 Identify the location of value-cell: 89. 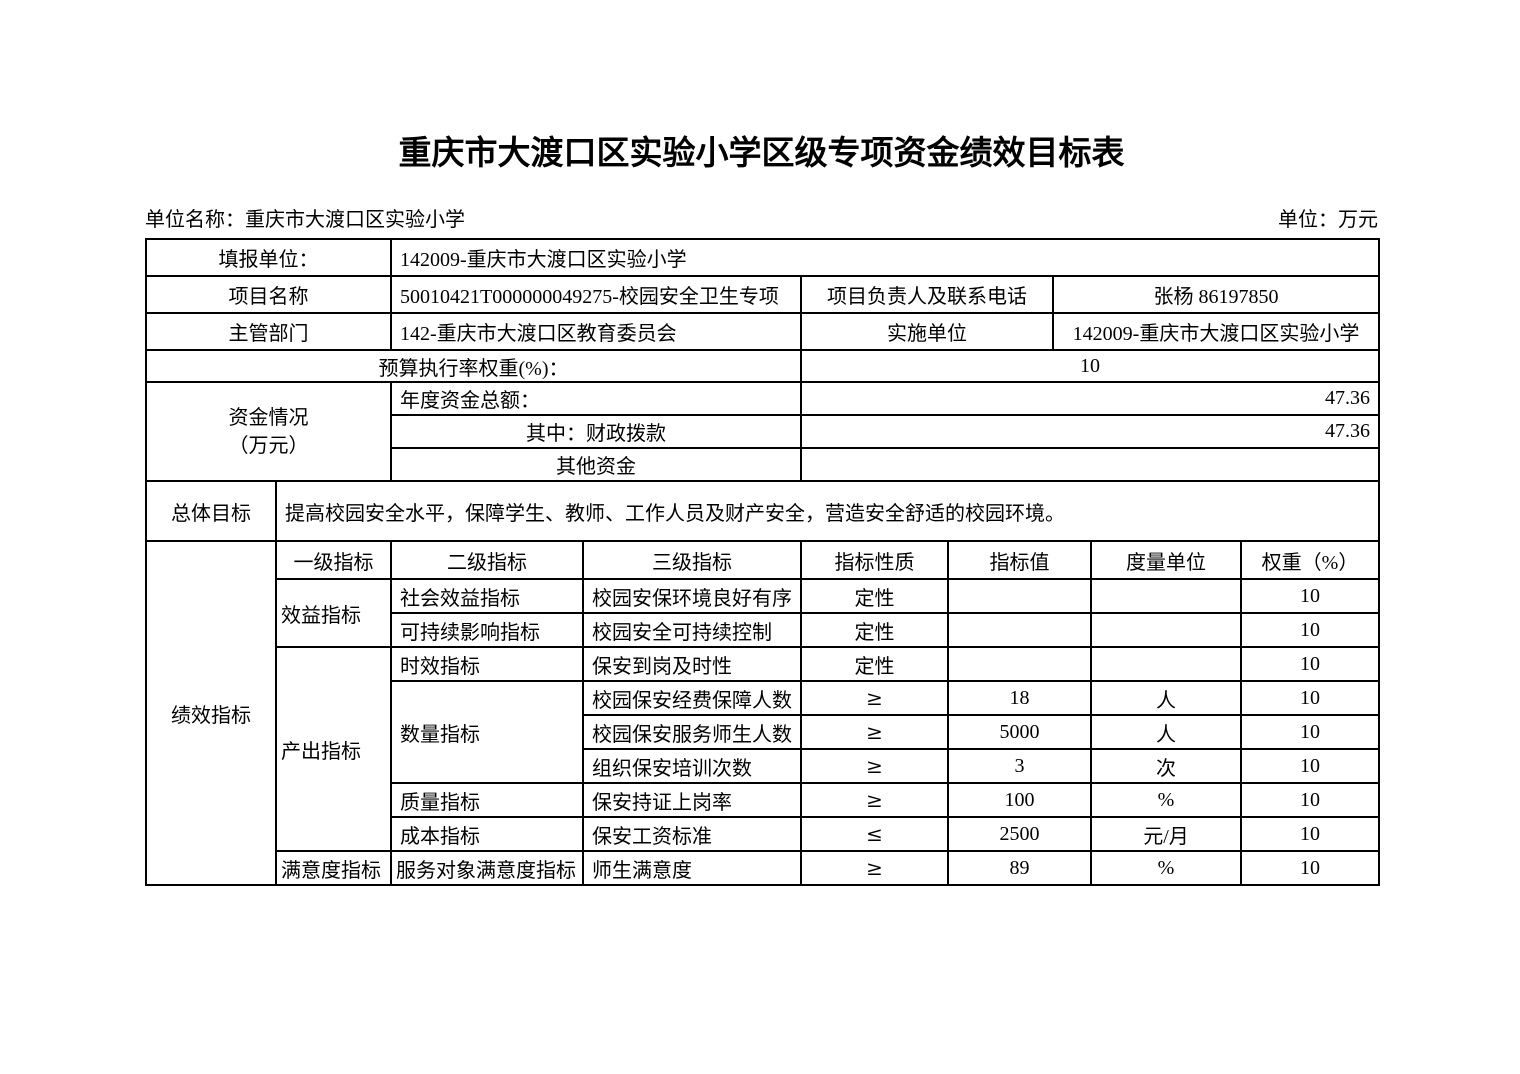
(1019, 868).